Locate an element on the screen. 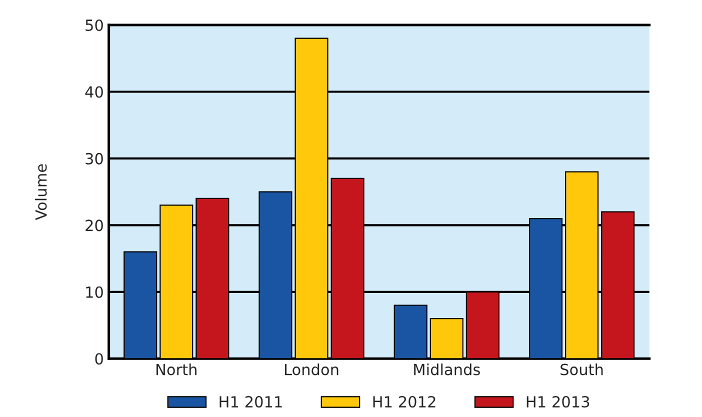  y-tick-label: 10 is located at coordinates (94, 292).